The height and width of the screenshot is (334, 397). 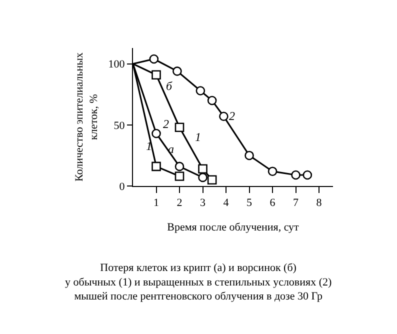 What do you see at coordinates (249, 203) in the screenshot?
I see `x-tick-label: 5` at bounding box center [249, 203].